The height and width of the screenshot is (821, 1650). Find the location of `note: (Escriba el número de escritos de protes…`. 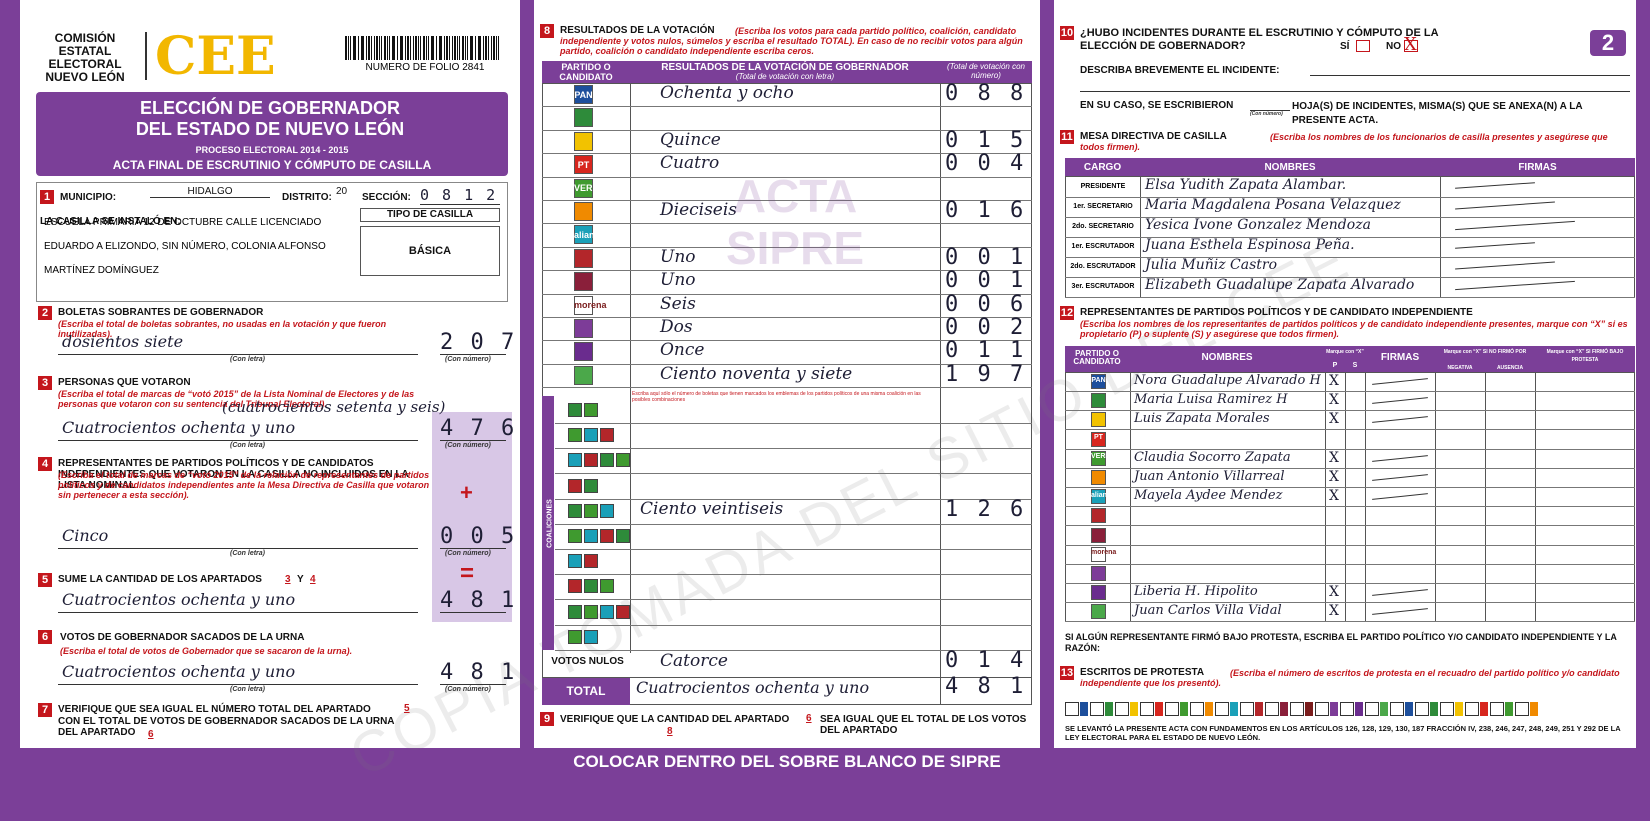

note: (Escriba el número de escritos de protes… is located at coordinates (1350, 678).